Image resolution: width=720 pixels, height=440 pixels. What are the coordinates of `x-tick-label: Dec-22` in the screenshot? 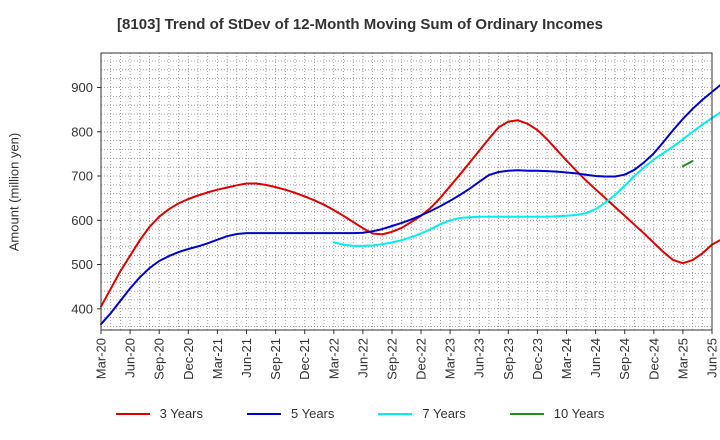 It's located at (421, 359).